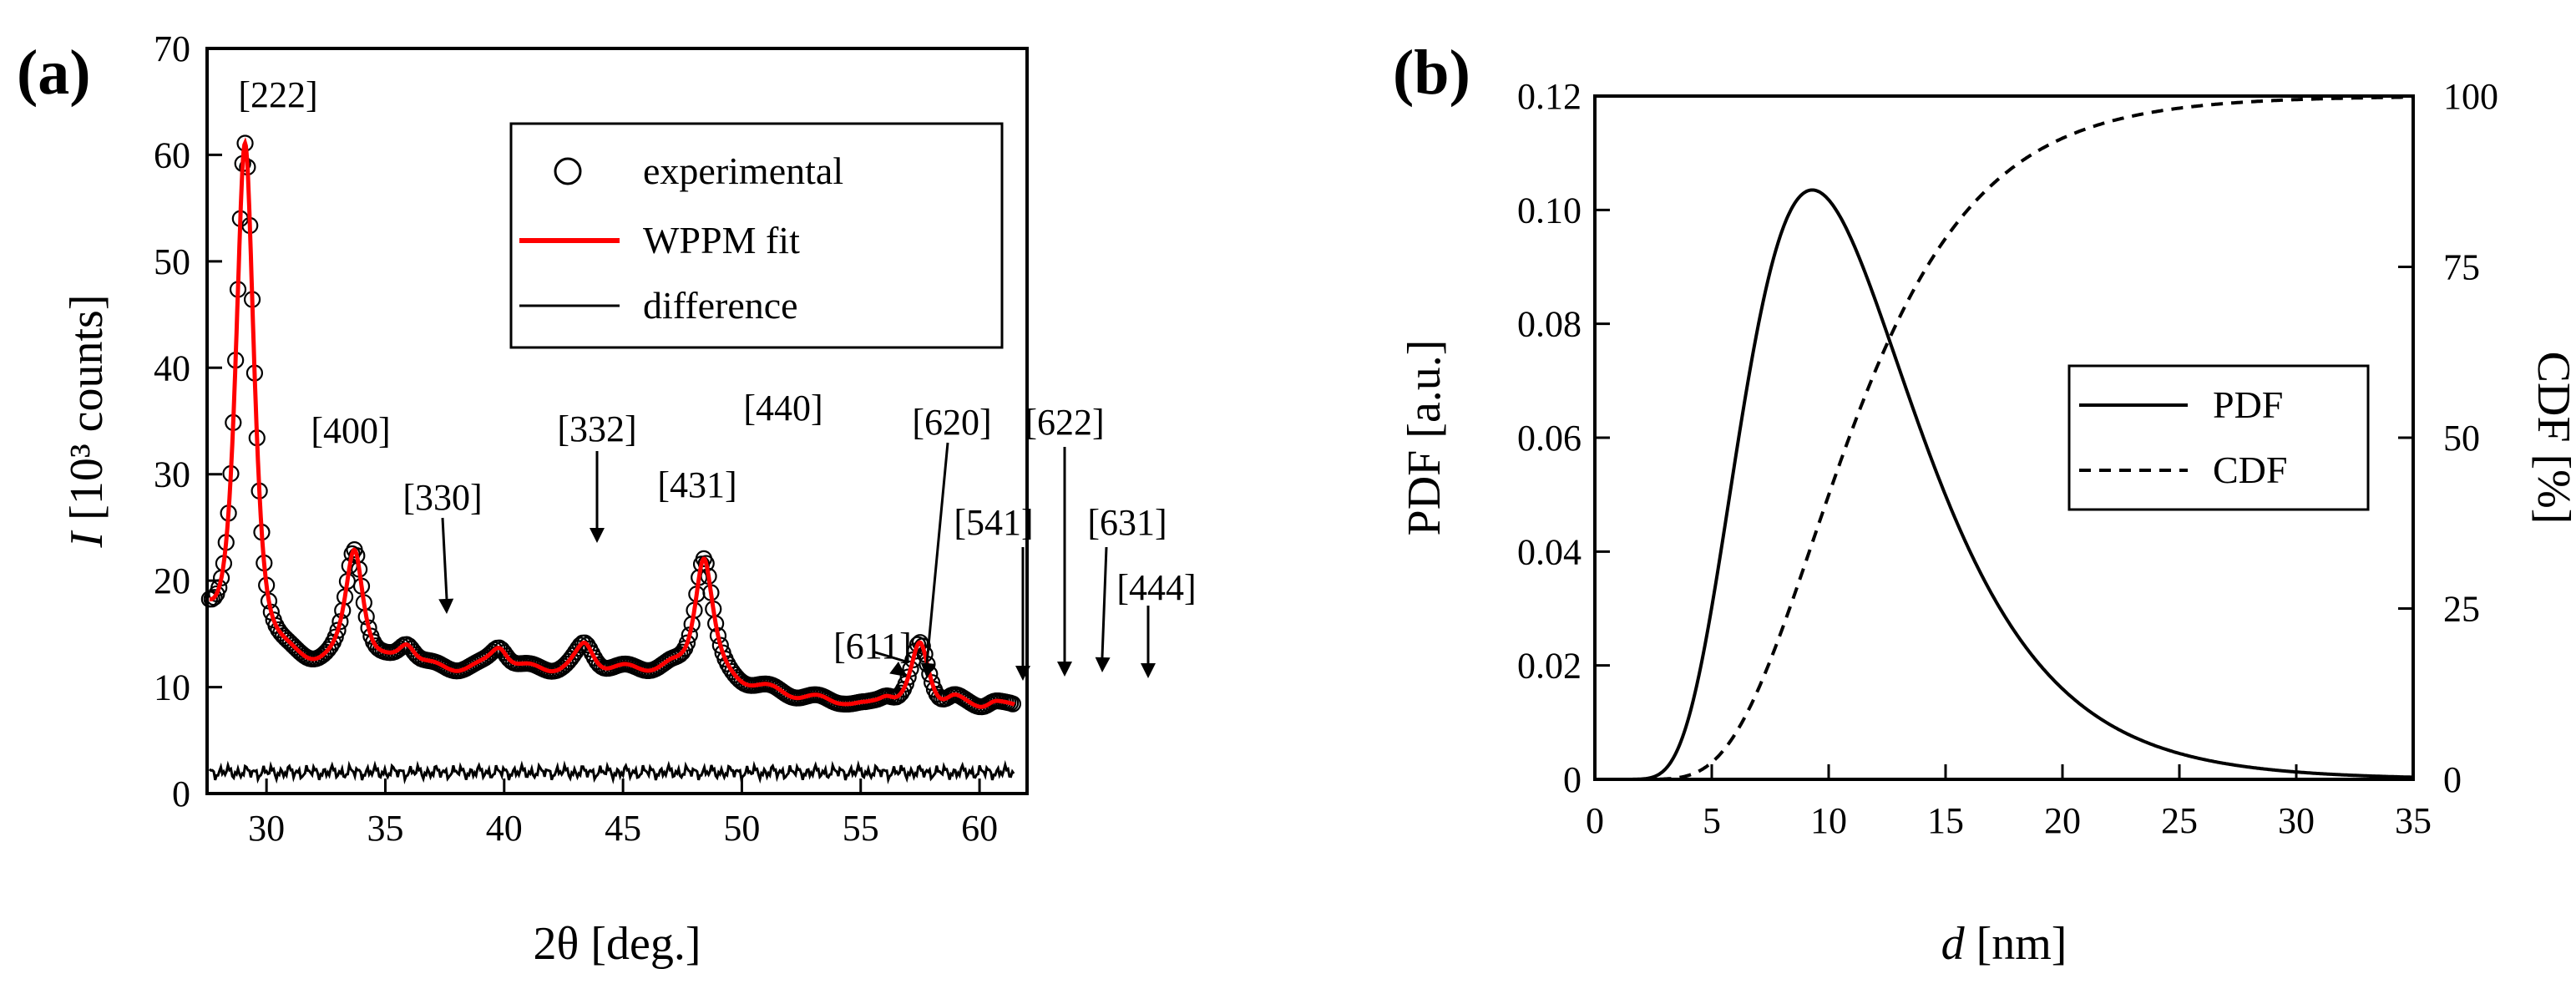 This screenshot has width=2576, height=989. What do you see at coordinates (277, 94) in the screenshot?
I see `peak-label: [222]` at bounding box center [277, 94].